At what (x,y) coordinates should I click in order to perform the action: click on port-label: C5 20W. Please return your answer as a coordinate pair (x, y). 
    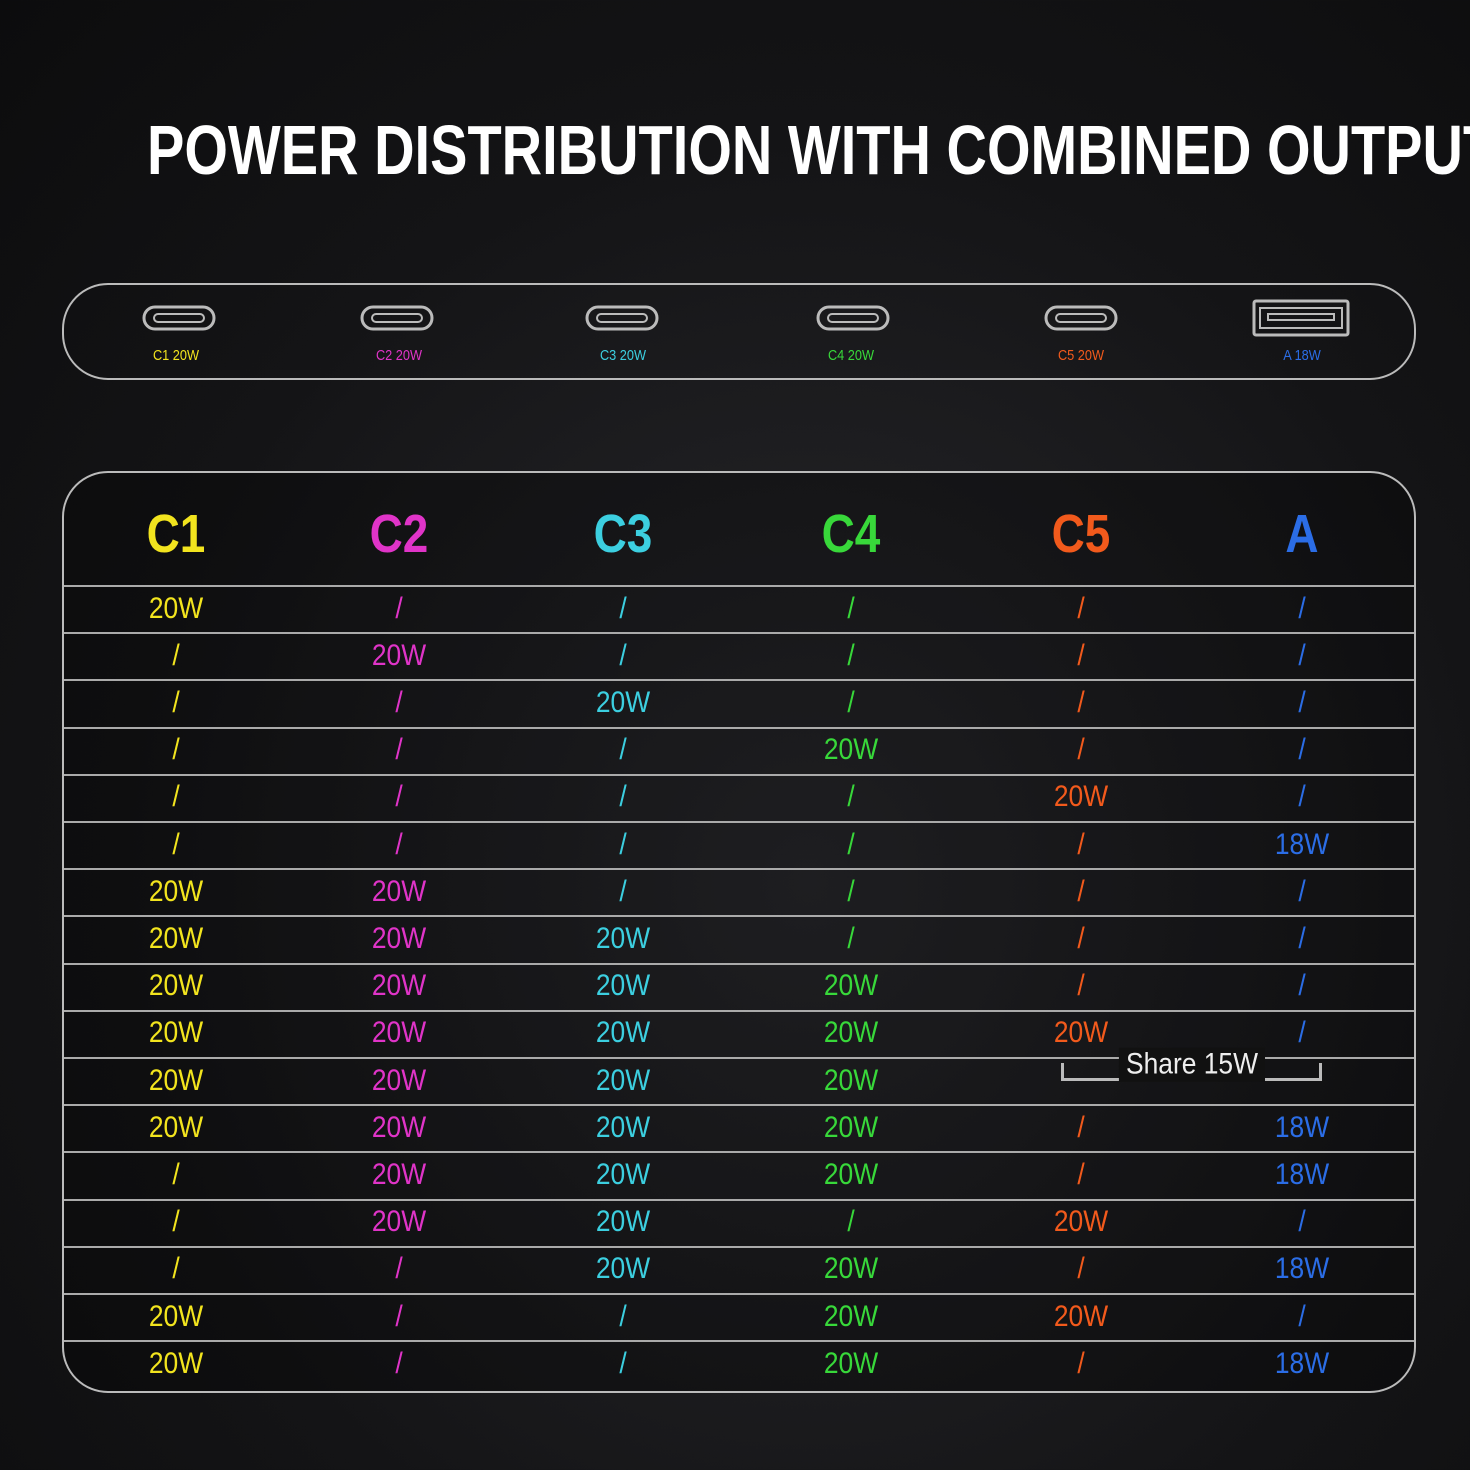
    Looking at the image, I should click on (1081, 355).